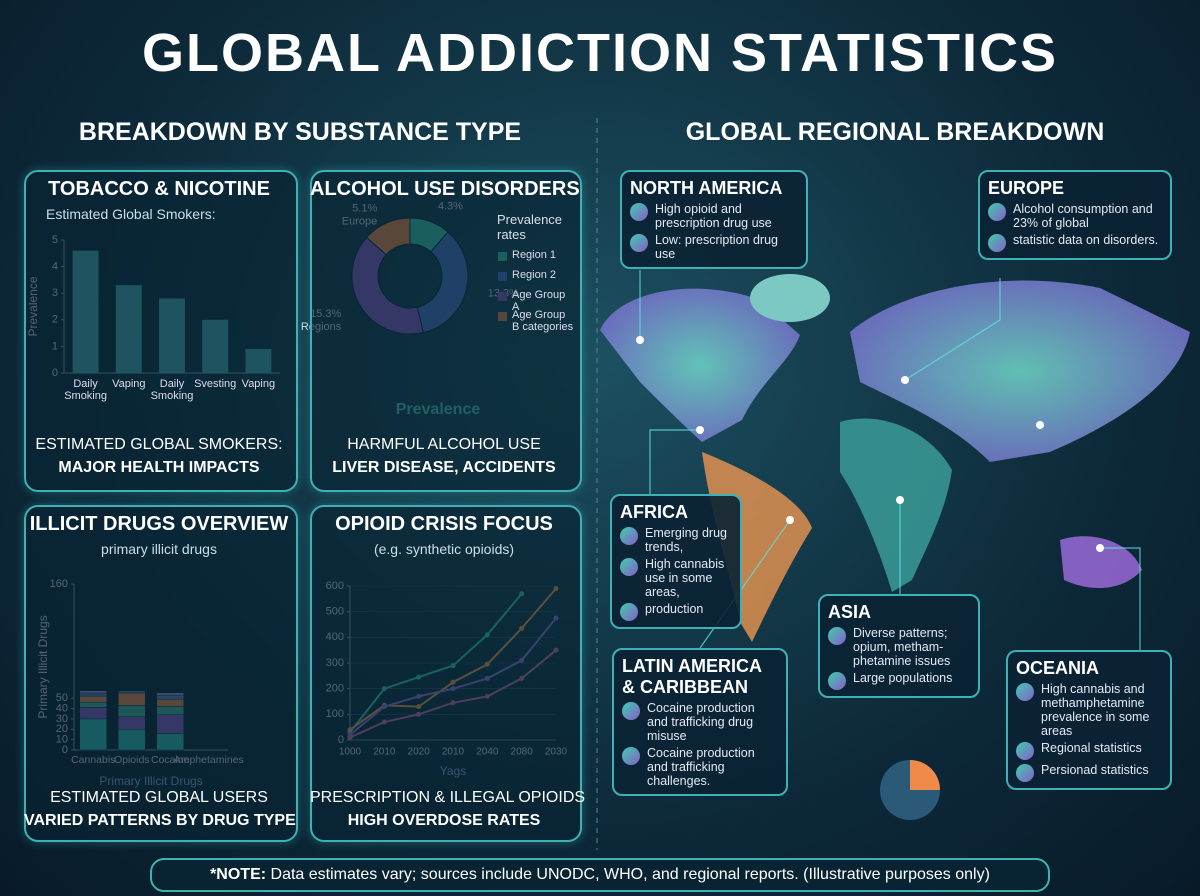 The width and height of the screenshot is (1200, 896). I want to click on panel-title: OPIOID CRISIS FOCUS, so click(444, 524).